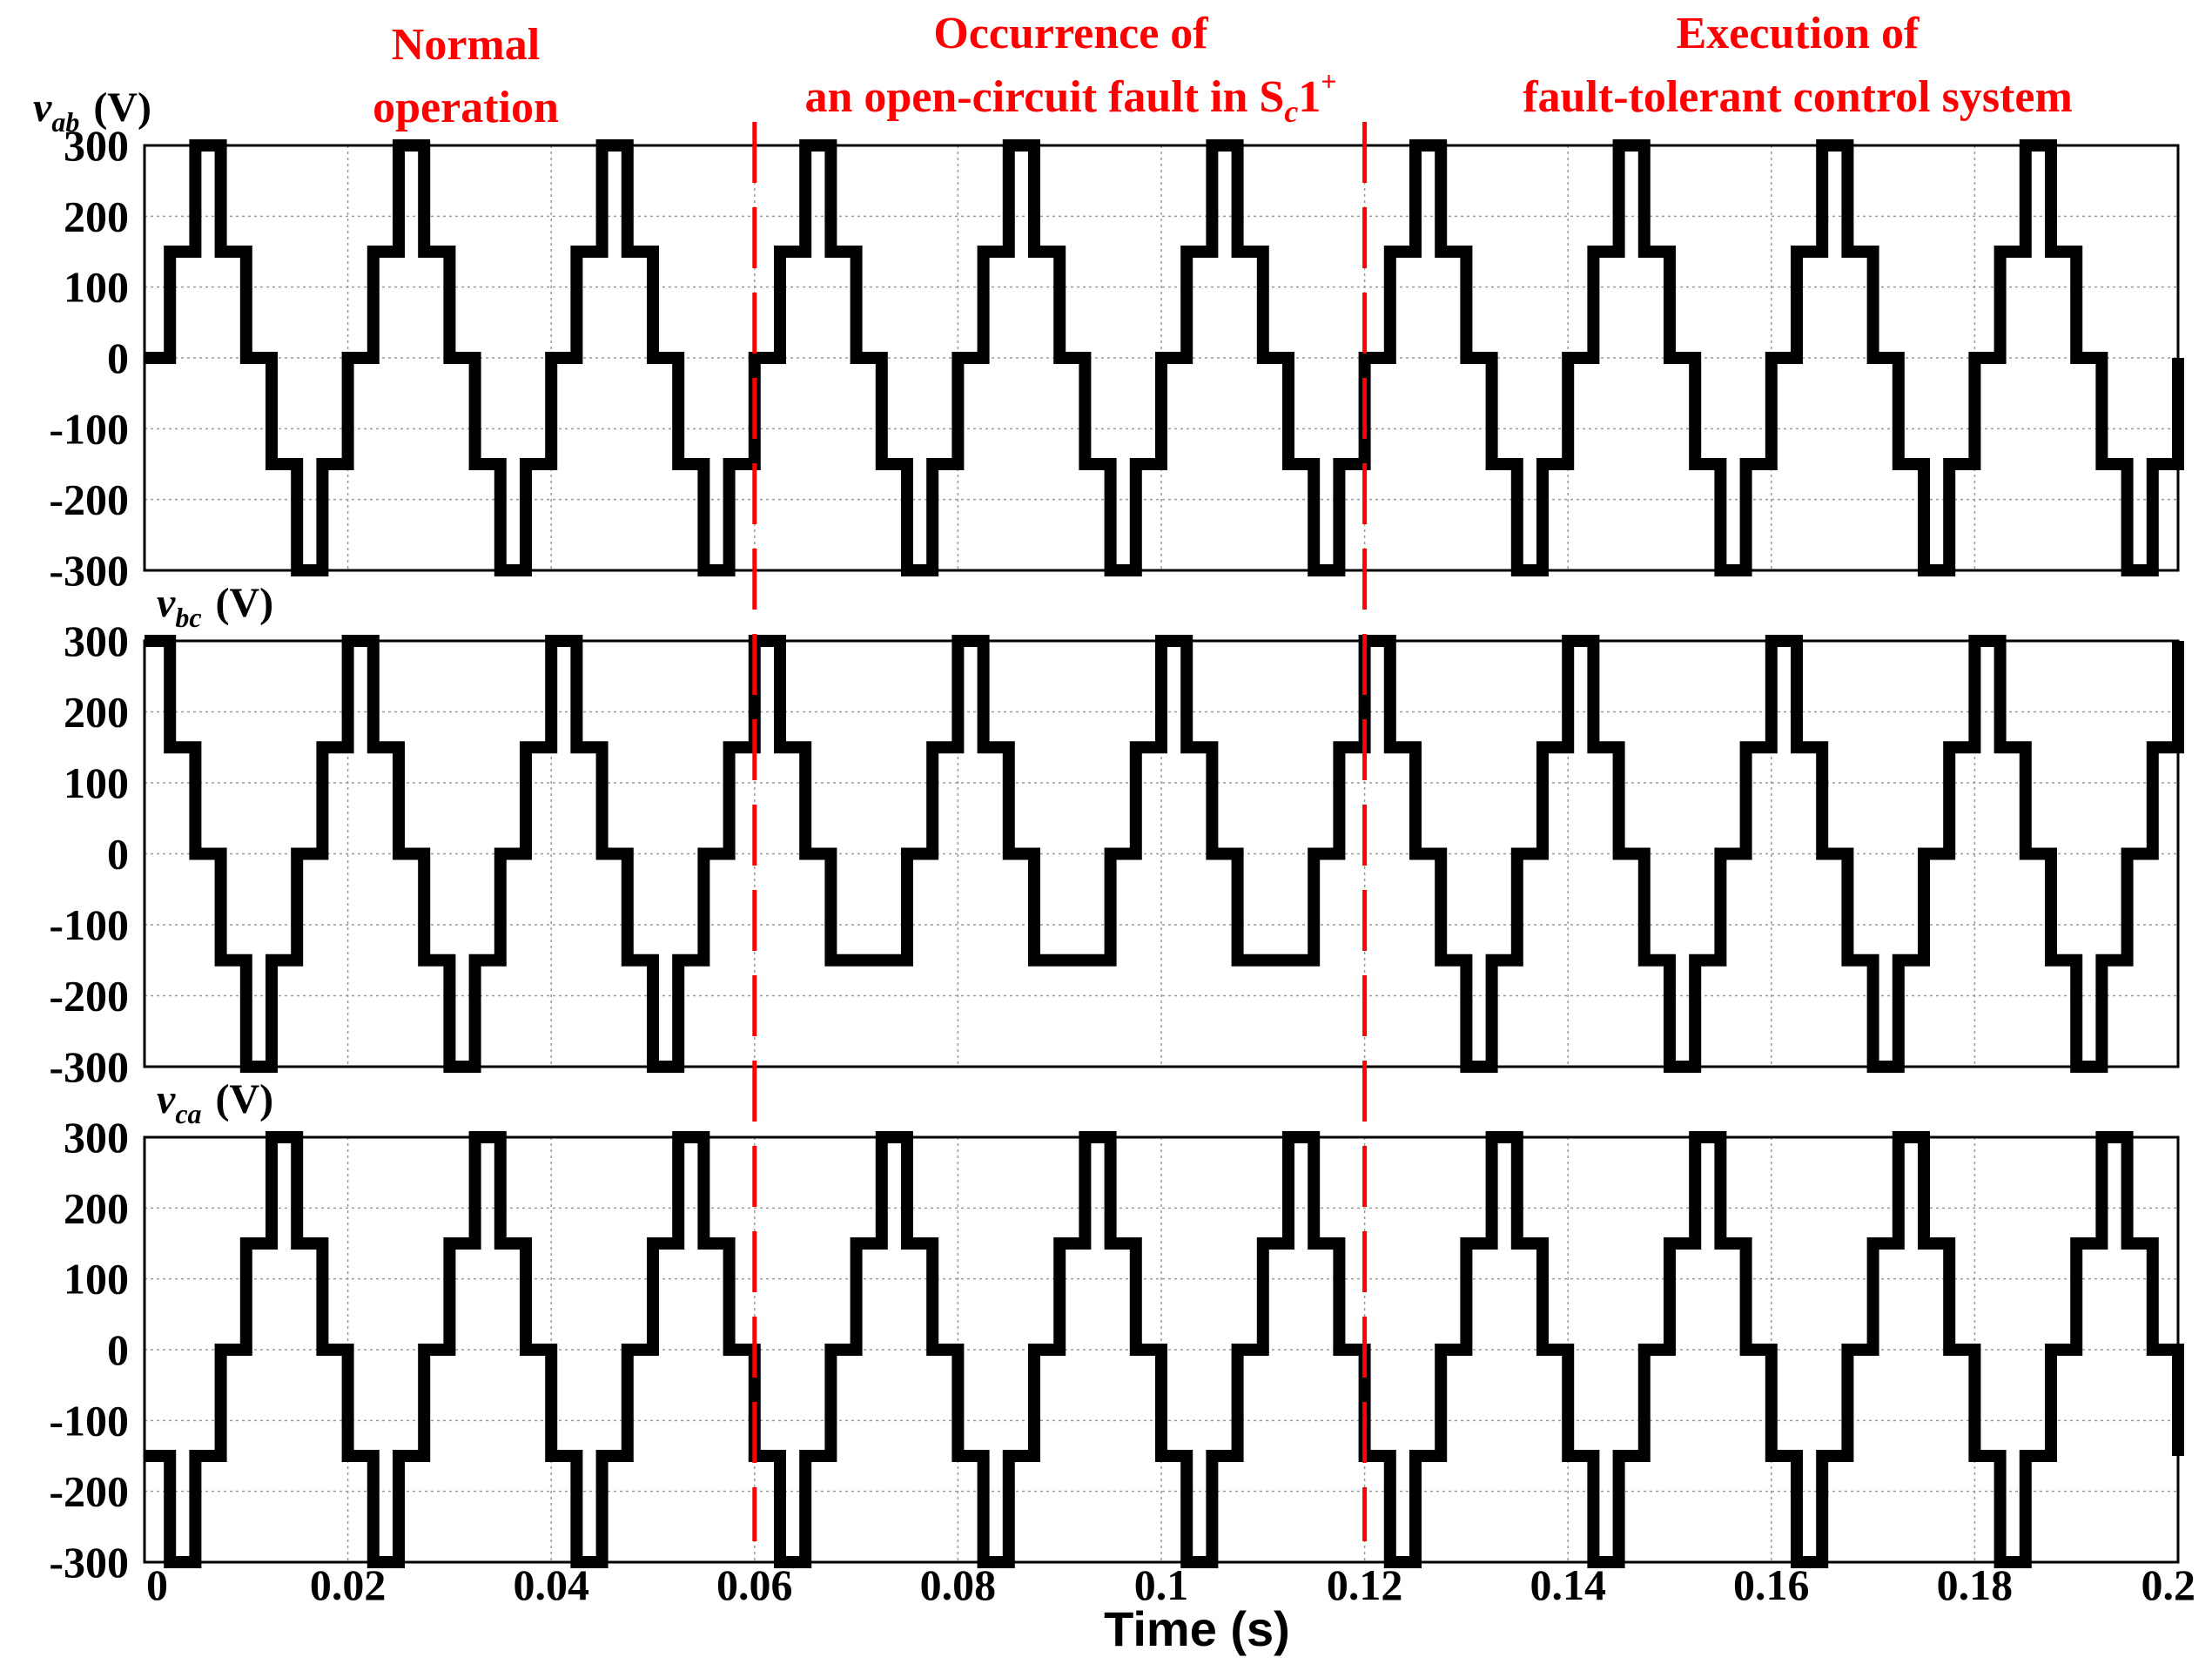  I want to click on y-tick-label-ca-2: 100, so click(96, 1279).